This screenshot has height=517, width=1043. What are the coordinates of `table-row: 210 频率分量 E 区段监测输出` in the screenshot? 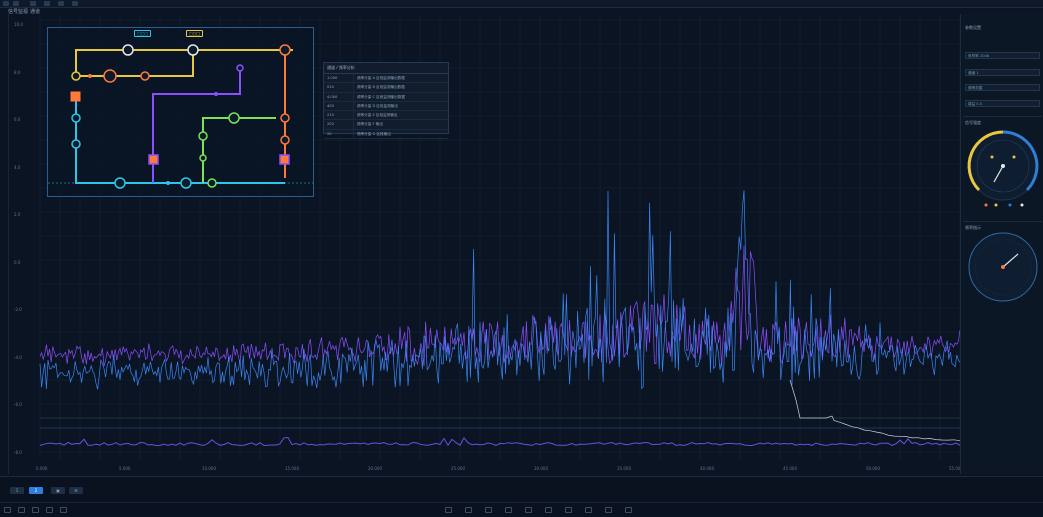 It's located at (386, 116).